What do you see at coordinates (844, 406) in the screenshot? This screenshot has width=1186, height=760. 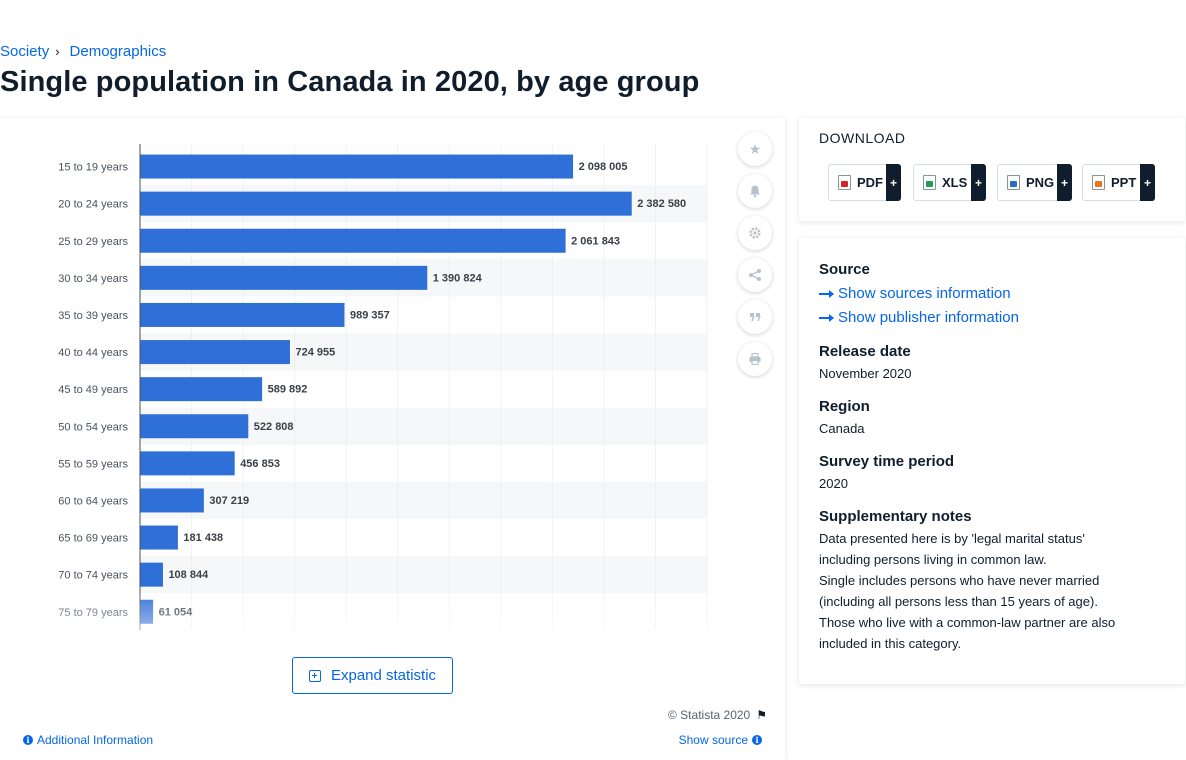 I see `region-heading: Region` at bounding box center [844, 406].